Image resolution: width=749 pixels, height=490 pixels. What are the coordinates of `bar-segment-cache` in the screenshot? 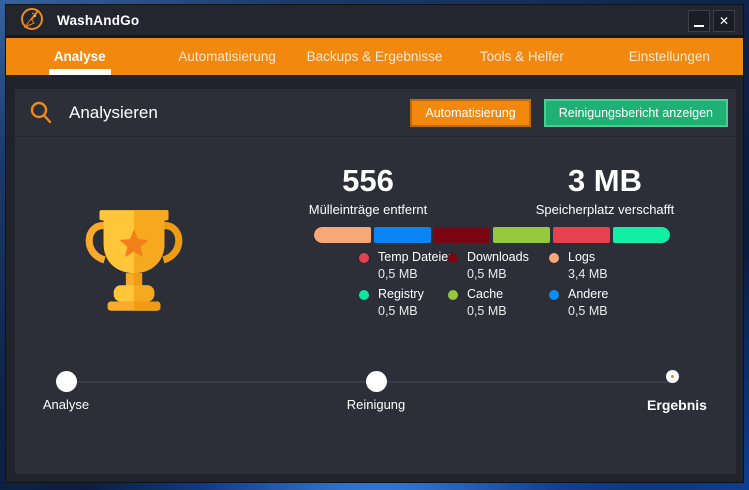 It's located at (522, 235).